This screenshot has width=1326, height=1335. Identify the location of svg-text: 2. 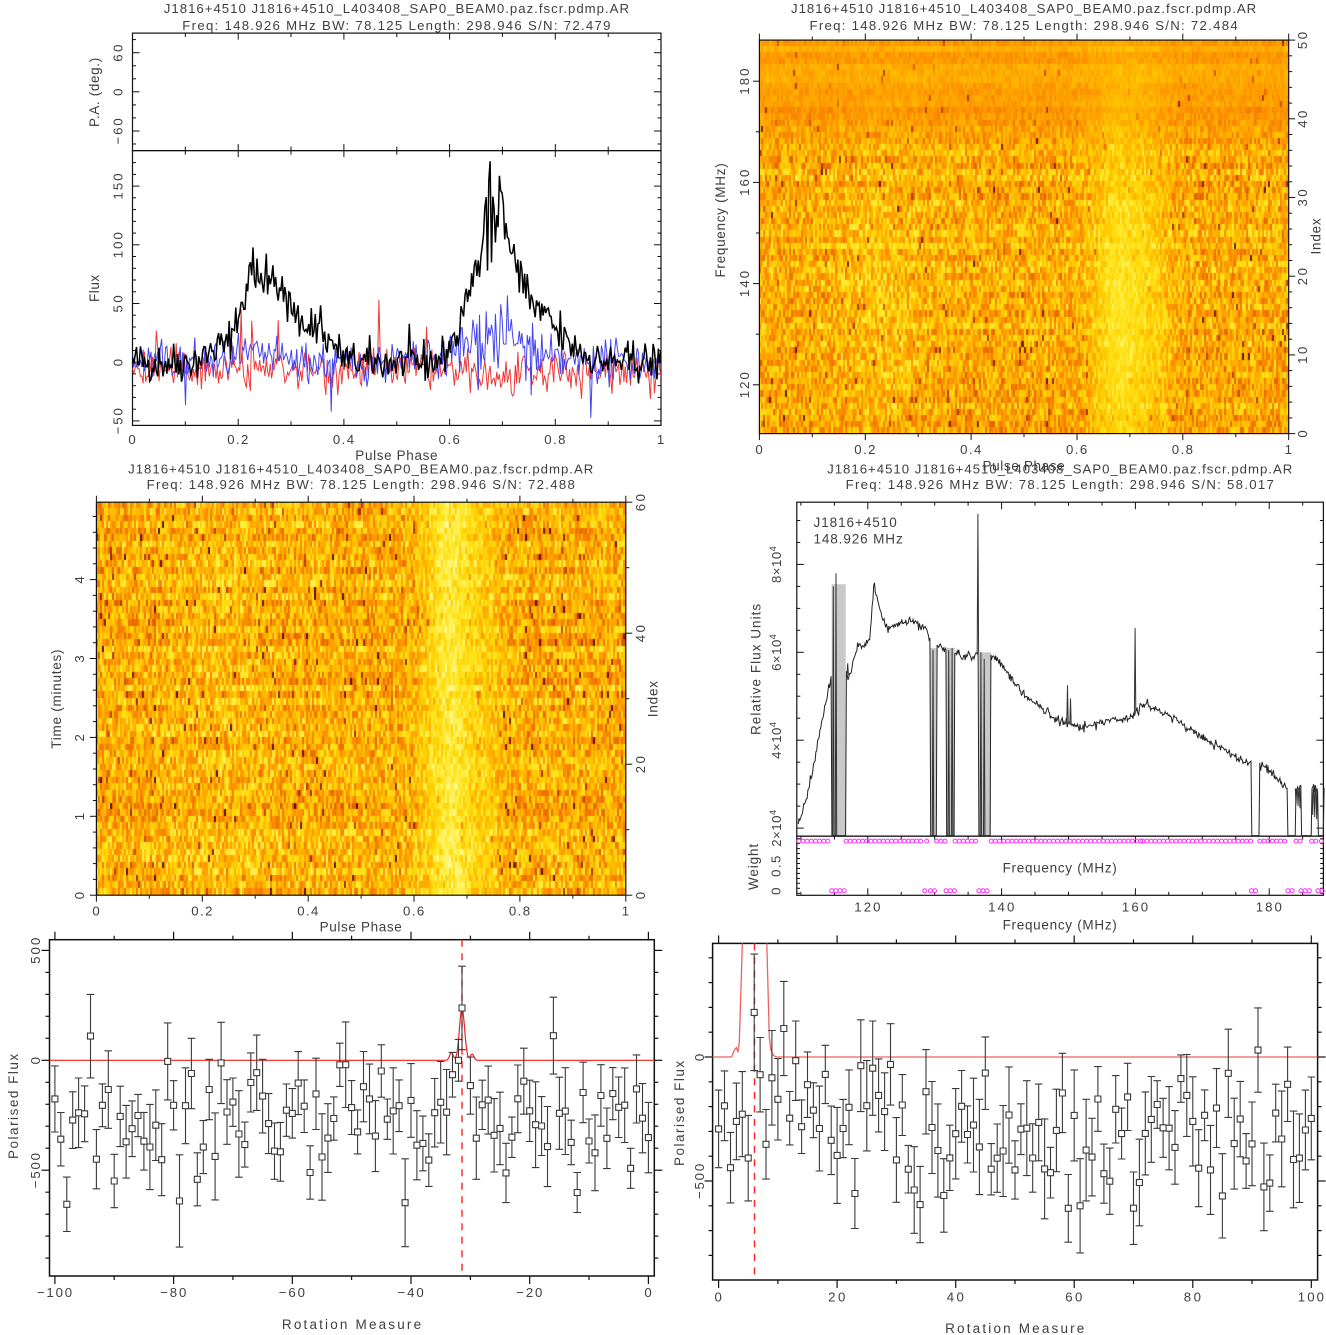
(79, 737).